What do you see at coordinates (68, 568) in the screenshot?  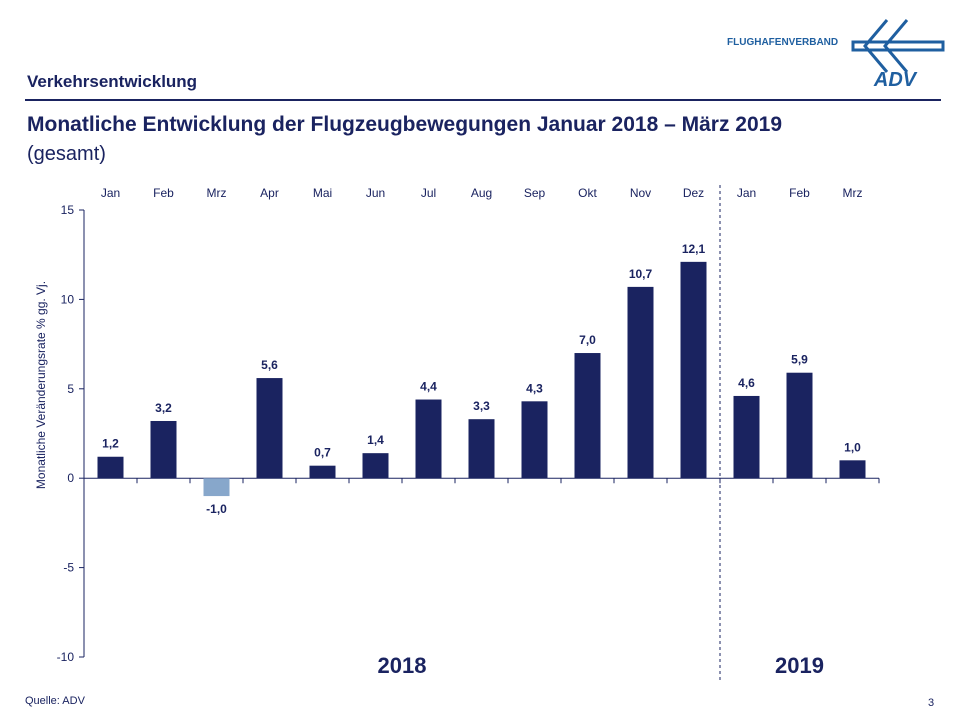 I see `y-tick-label: -5` at bounding box center [68, 568].